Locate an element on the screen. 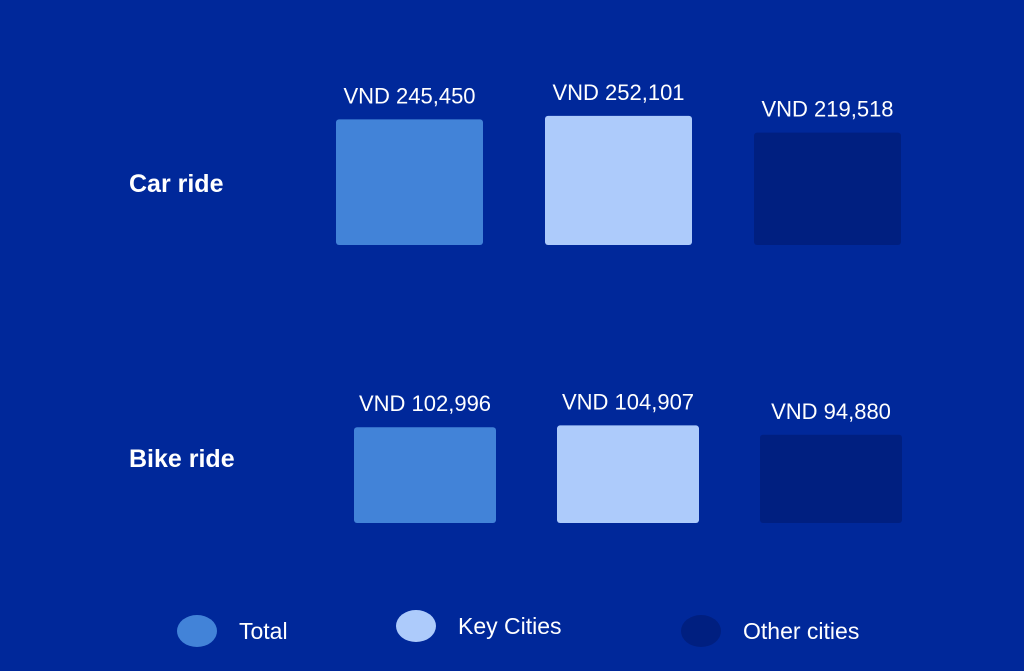 The height and width of the screenshot is (671, 1024). legend-item-key-cities: Key Cities is located at coordinates (479, 626).